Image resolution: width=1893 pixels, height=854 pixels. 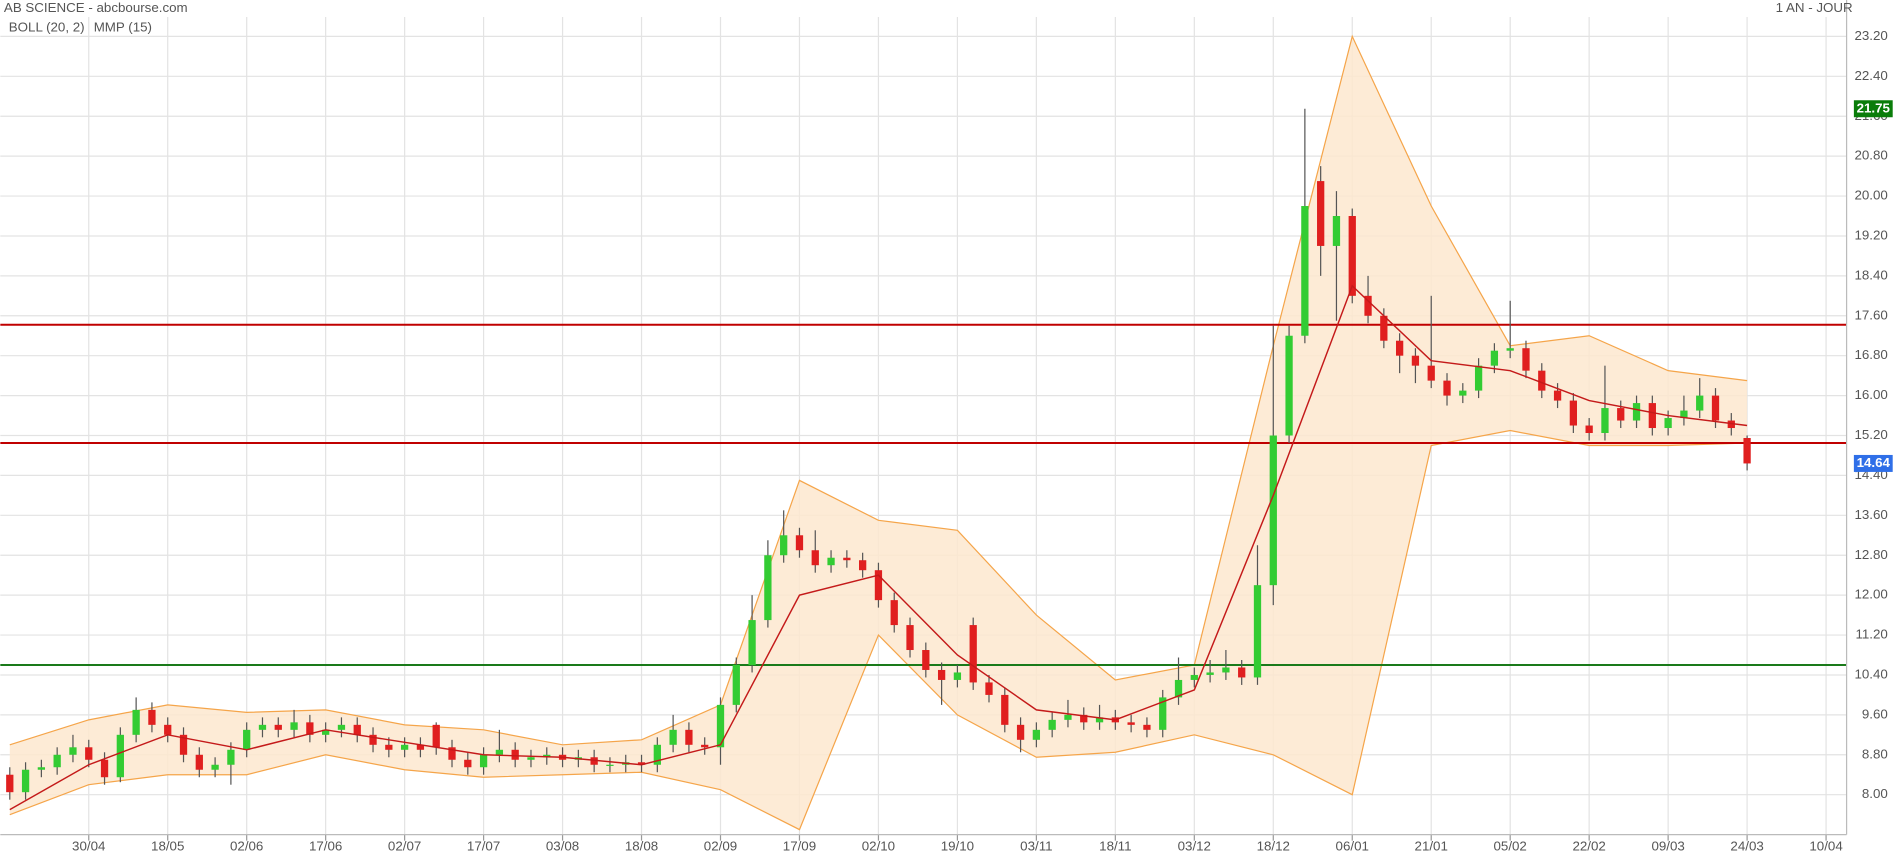 I want to click on y-tick-label: 9.60, so click(x=1875, y=713).